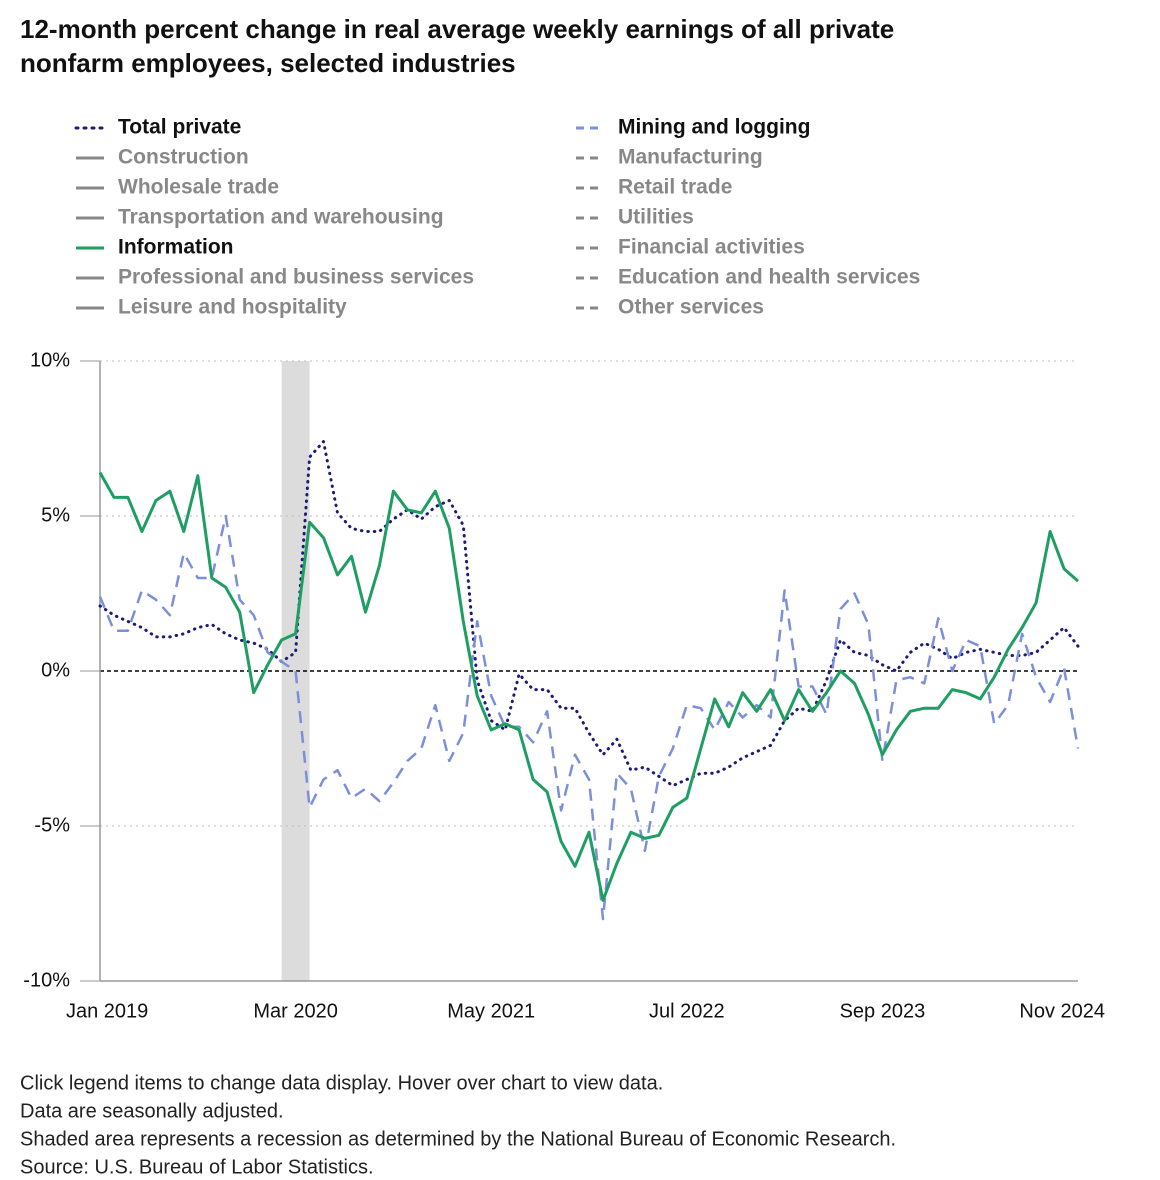 The image size is (1160, 1180). Describe the element at coordinates (176, 247) in the screenshot. I see `legend-label: Information` at that location.